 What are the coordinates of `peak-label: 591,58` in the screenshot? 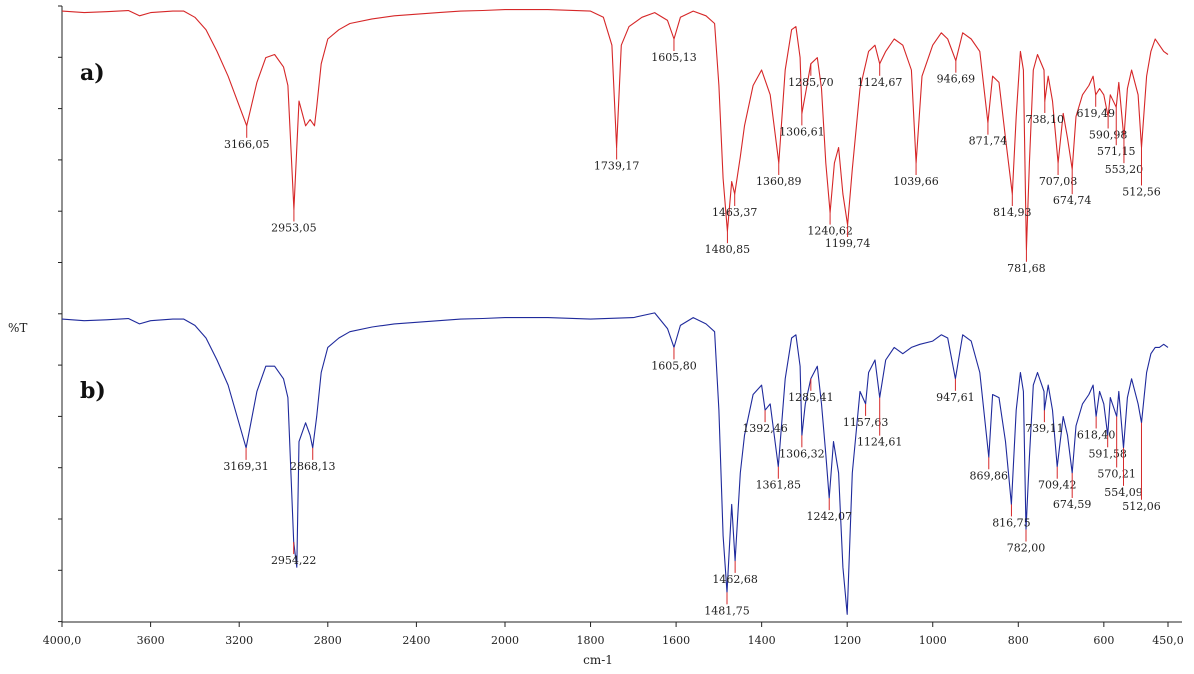 It's located at (1107, 453).